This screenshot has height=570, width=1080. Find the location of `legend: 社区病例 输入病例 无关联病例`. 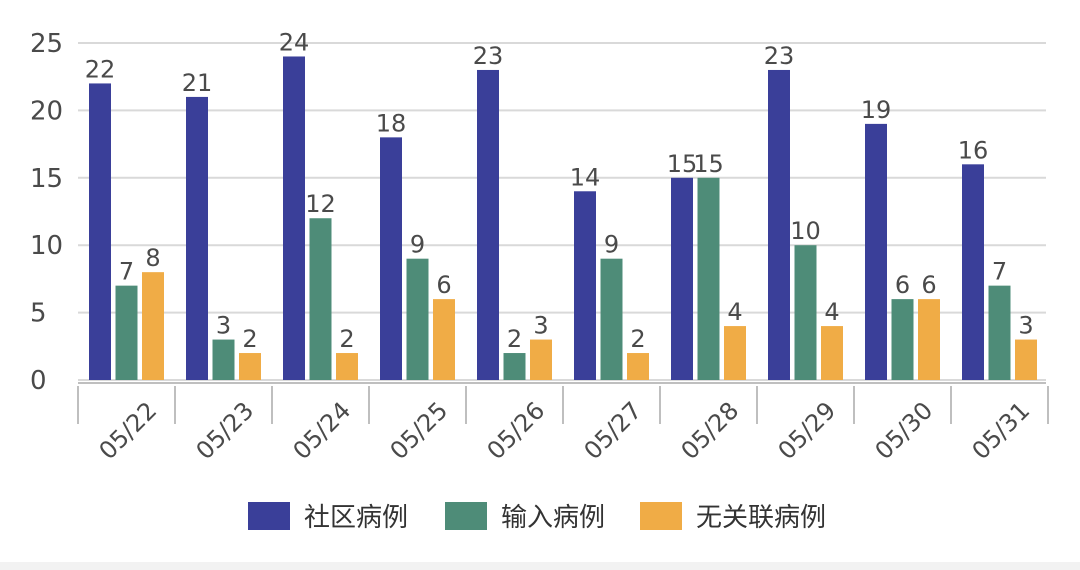

legend: 社区病例 输入病例 无关联病例 is located at coordinates (537, 517).